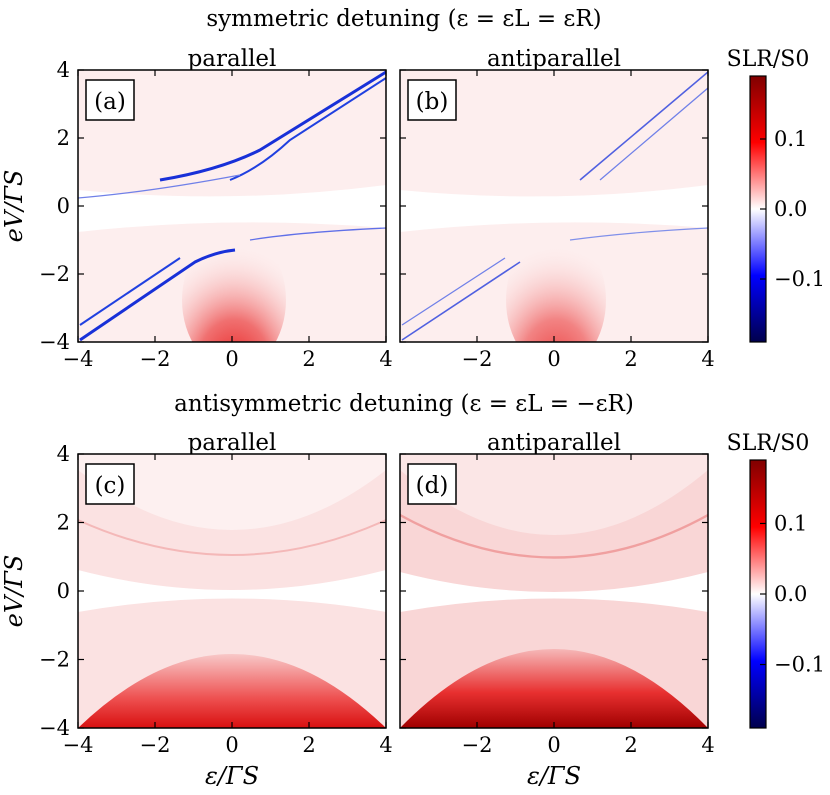  What do you see at coordinates (554, 536) in the screenshot?
I see `panel-d-upper-band` at bounding box center [554, 536].